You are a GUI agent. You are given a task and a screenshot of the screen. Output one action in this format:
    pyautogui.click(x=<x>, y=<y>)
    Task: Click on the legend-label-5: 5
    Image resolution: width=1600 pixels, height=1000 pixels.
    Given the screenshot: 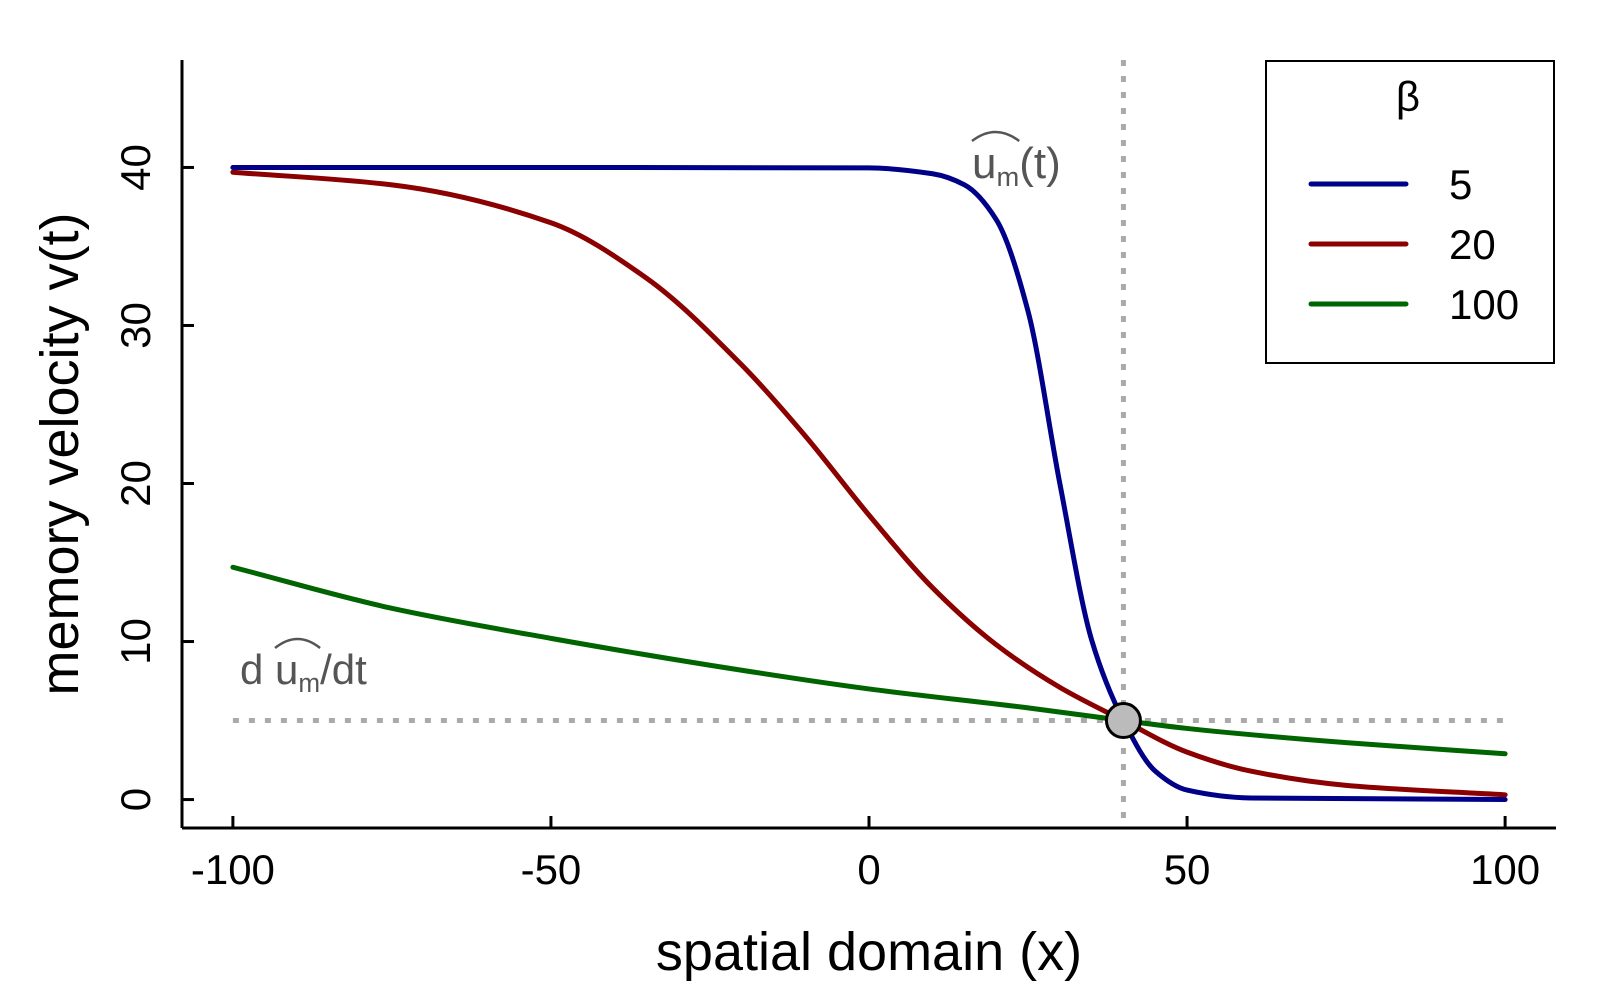 What is the action you would take?
    pyautogui.click(x=1460, y=184)
    